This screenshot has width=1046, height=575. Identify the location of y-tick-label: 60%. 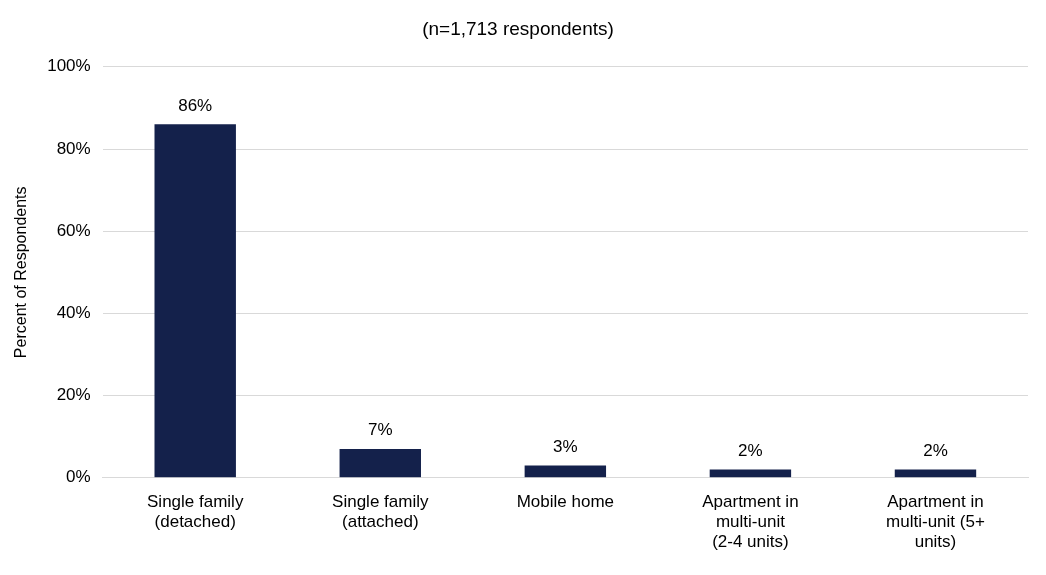
(73, 230).